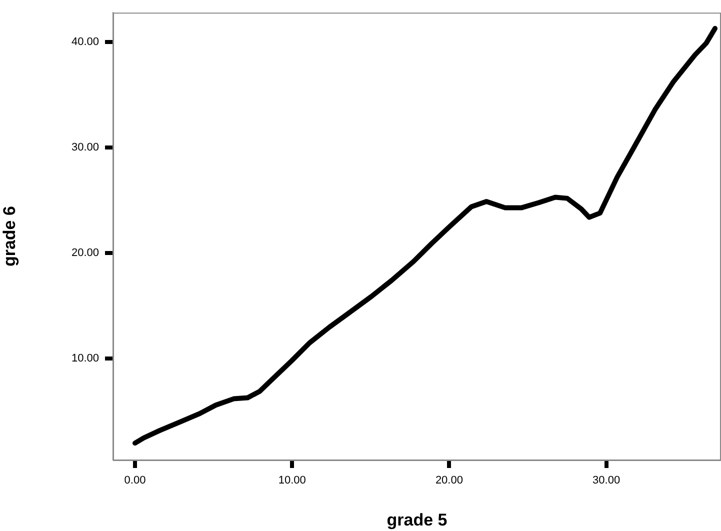  I want to click on x-tick-label: 20.00, so click(449, 480).